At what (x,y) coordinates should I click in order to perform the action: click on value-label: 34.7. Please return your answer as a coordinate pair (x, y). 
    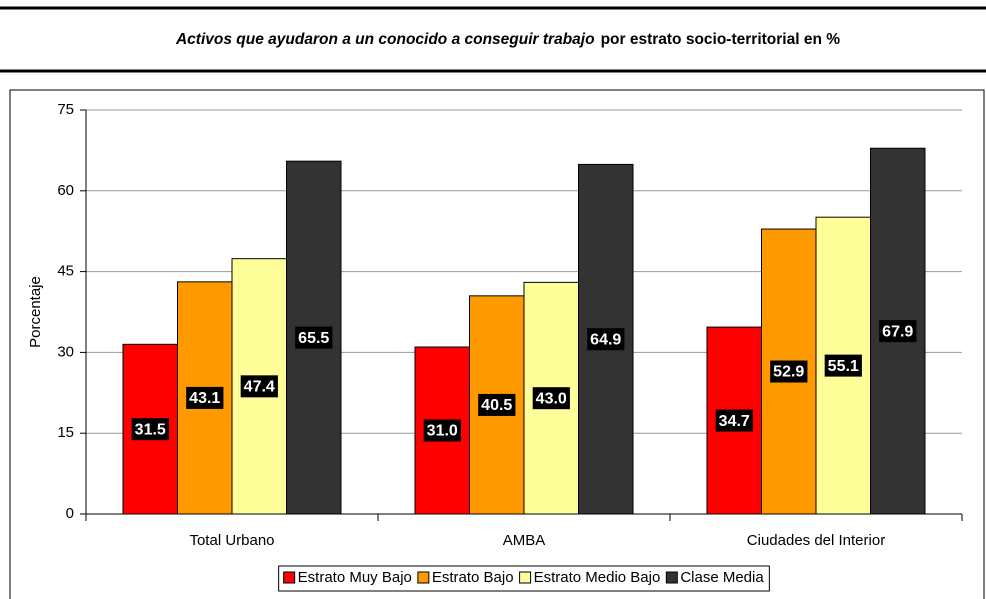
    Looking at the image, I should click on (734, 421).